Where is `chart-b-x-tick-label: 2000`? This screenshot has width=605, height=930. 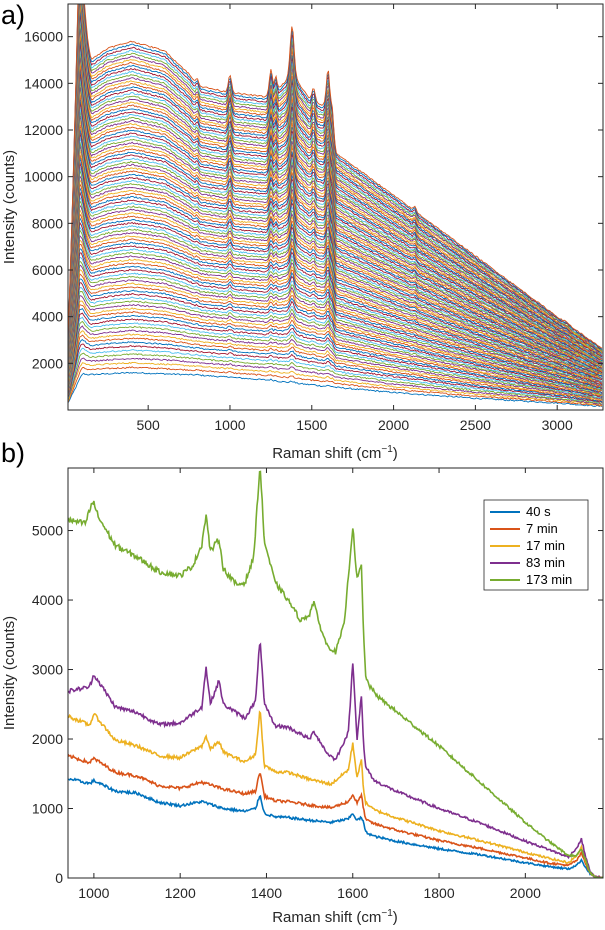
chart-b-x-tick-label: 2000 is located at coordinates (525, 893).